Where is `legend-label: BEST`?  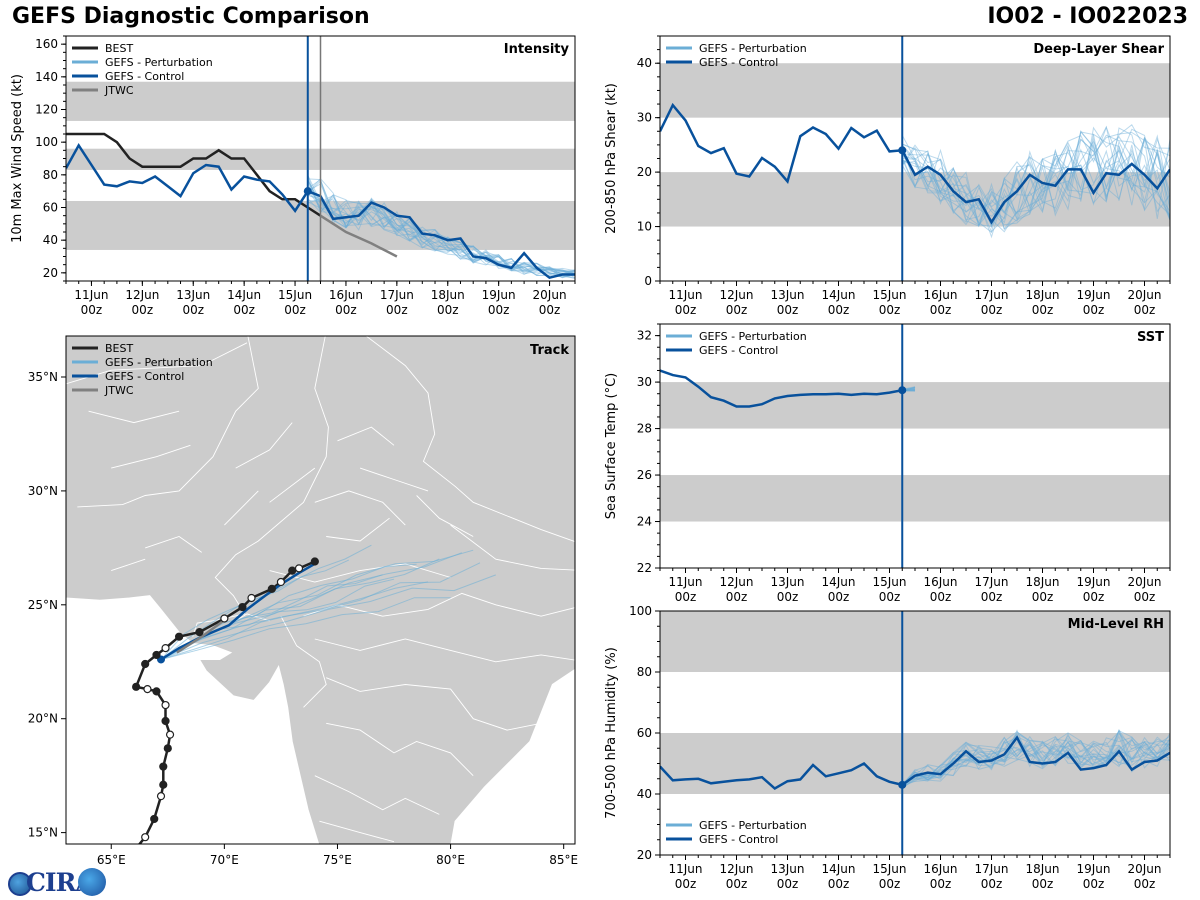 legend-label: BEST is located at coordinates (119, 48).